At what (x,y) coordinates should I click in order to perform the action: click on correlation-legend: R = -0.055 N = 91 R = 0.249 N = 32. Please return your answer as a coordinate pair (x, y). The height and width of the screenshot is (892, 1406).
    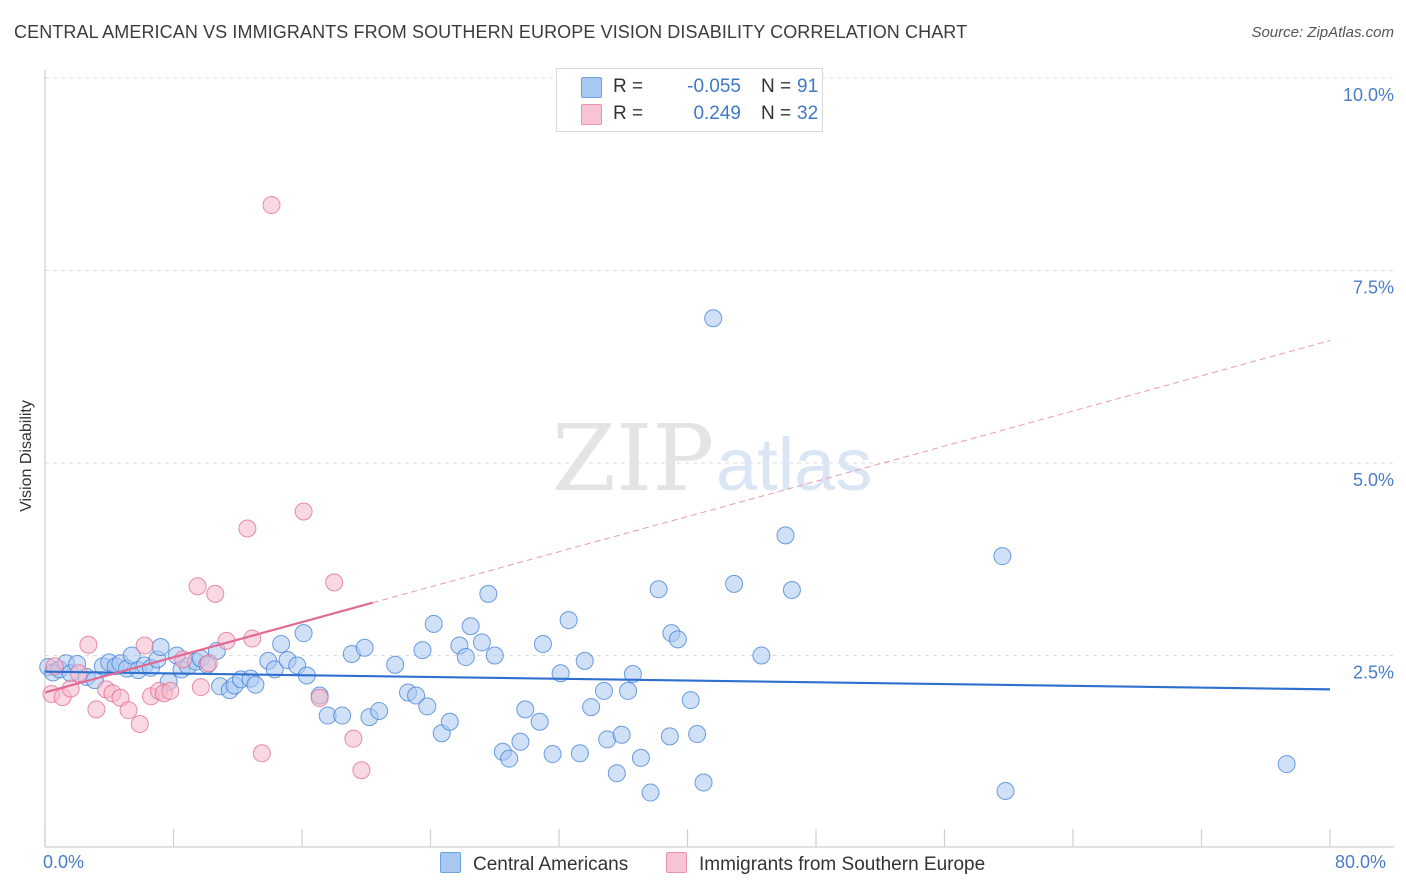
    Looking at the image, I should click on (689, 100).